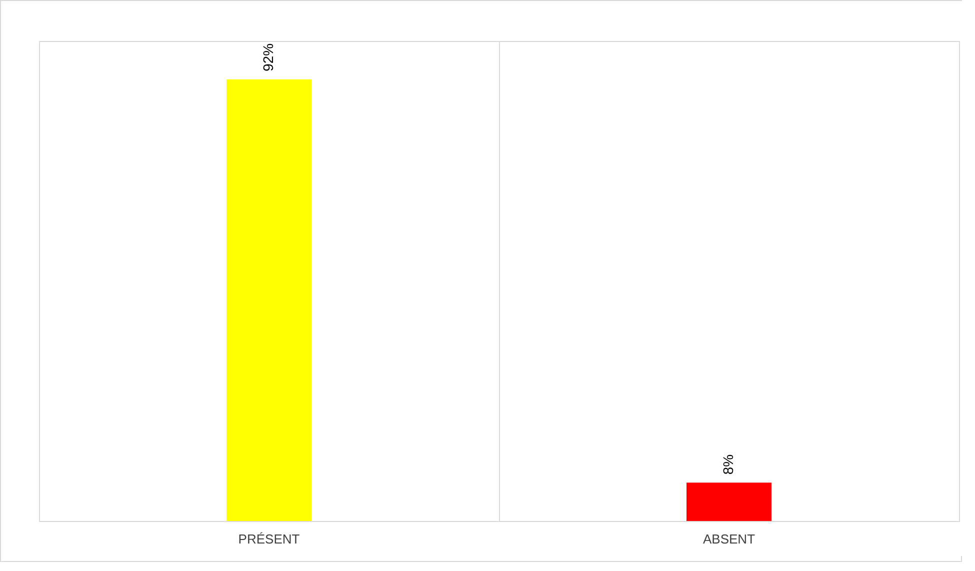 The width and height of the screenshot is (975, 571). Describe the element at coordinates (269, 539) in the screenshot. I see `x-tick-label: PRÉSENT` at that location.